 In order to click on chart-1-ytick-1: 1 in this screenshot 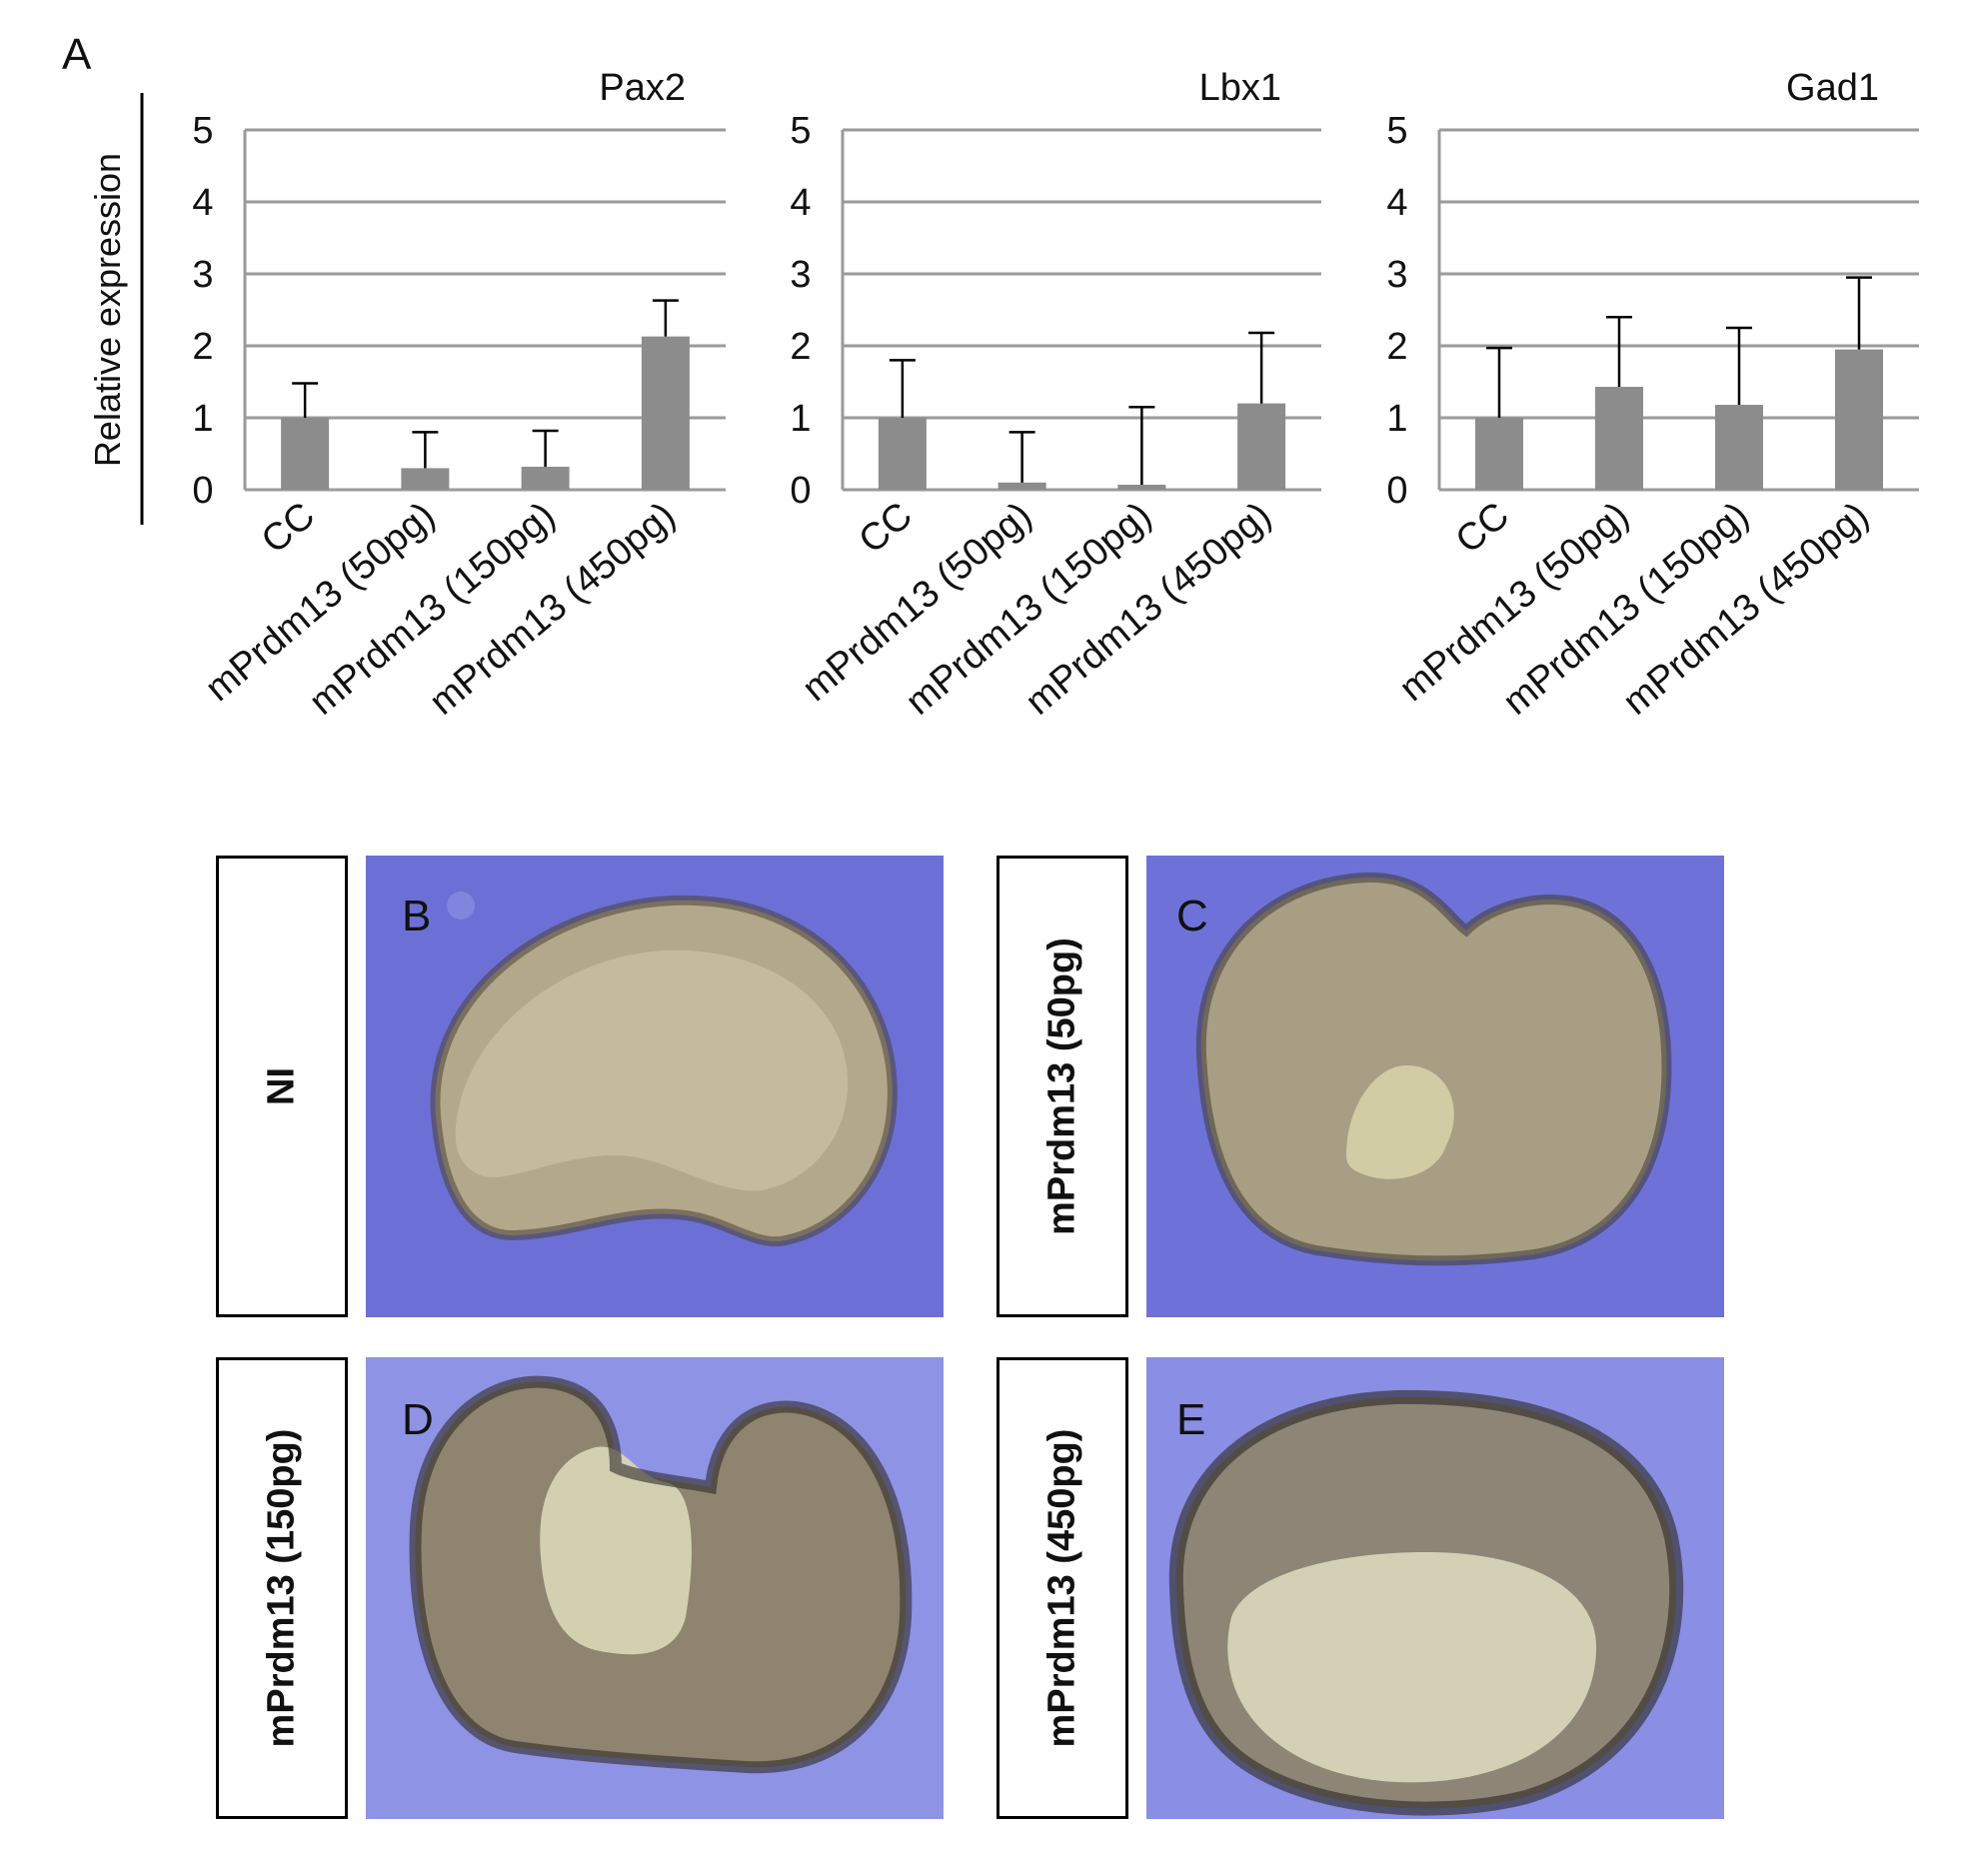, I will do `click(800, 419)`.